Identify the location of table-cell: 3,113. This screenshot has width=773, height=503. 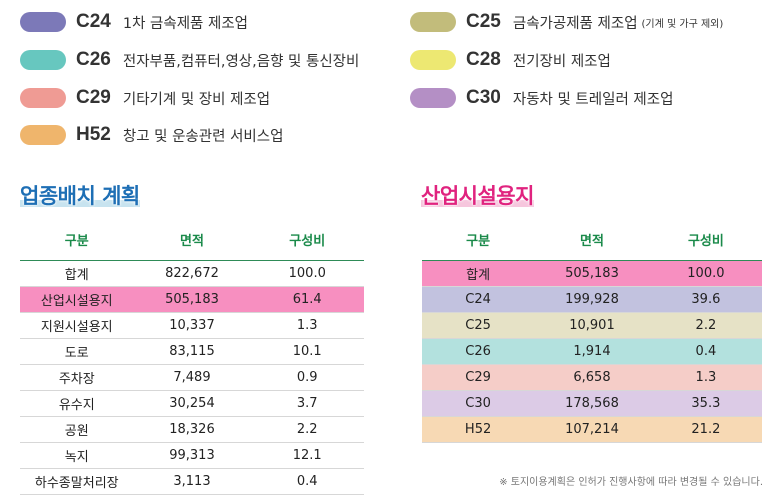
(192, 481).